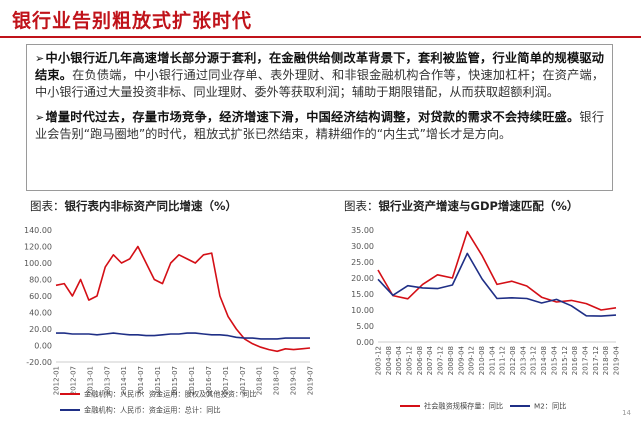 This screenshot has height=421, width=641. Describe the element at coordinates (550, 406) in the screenshot. I see `legend-label-2: M2：同比` at that location.